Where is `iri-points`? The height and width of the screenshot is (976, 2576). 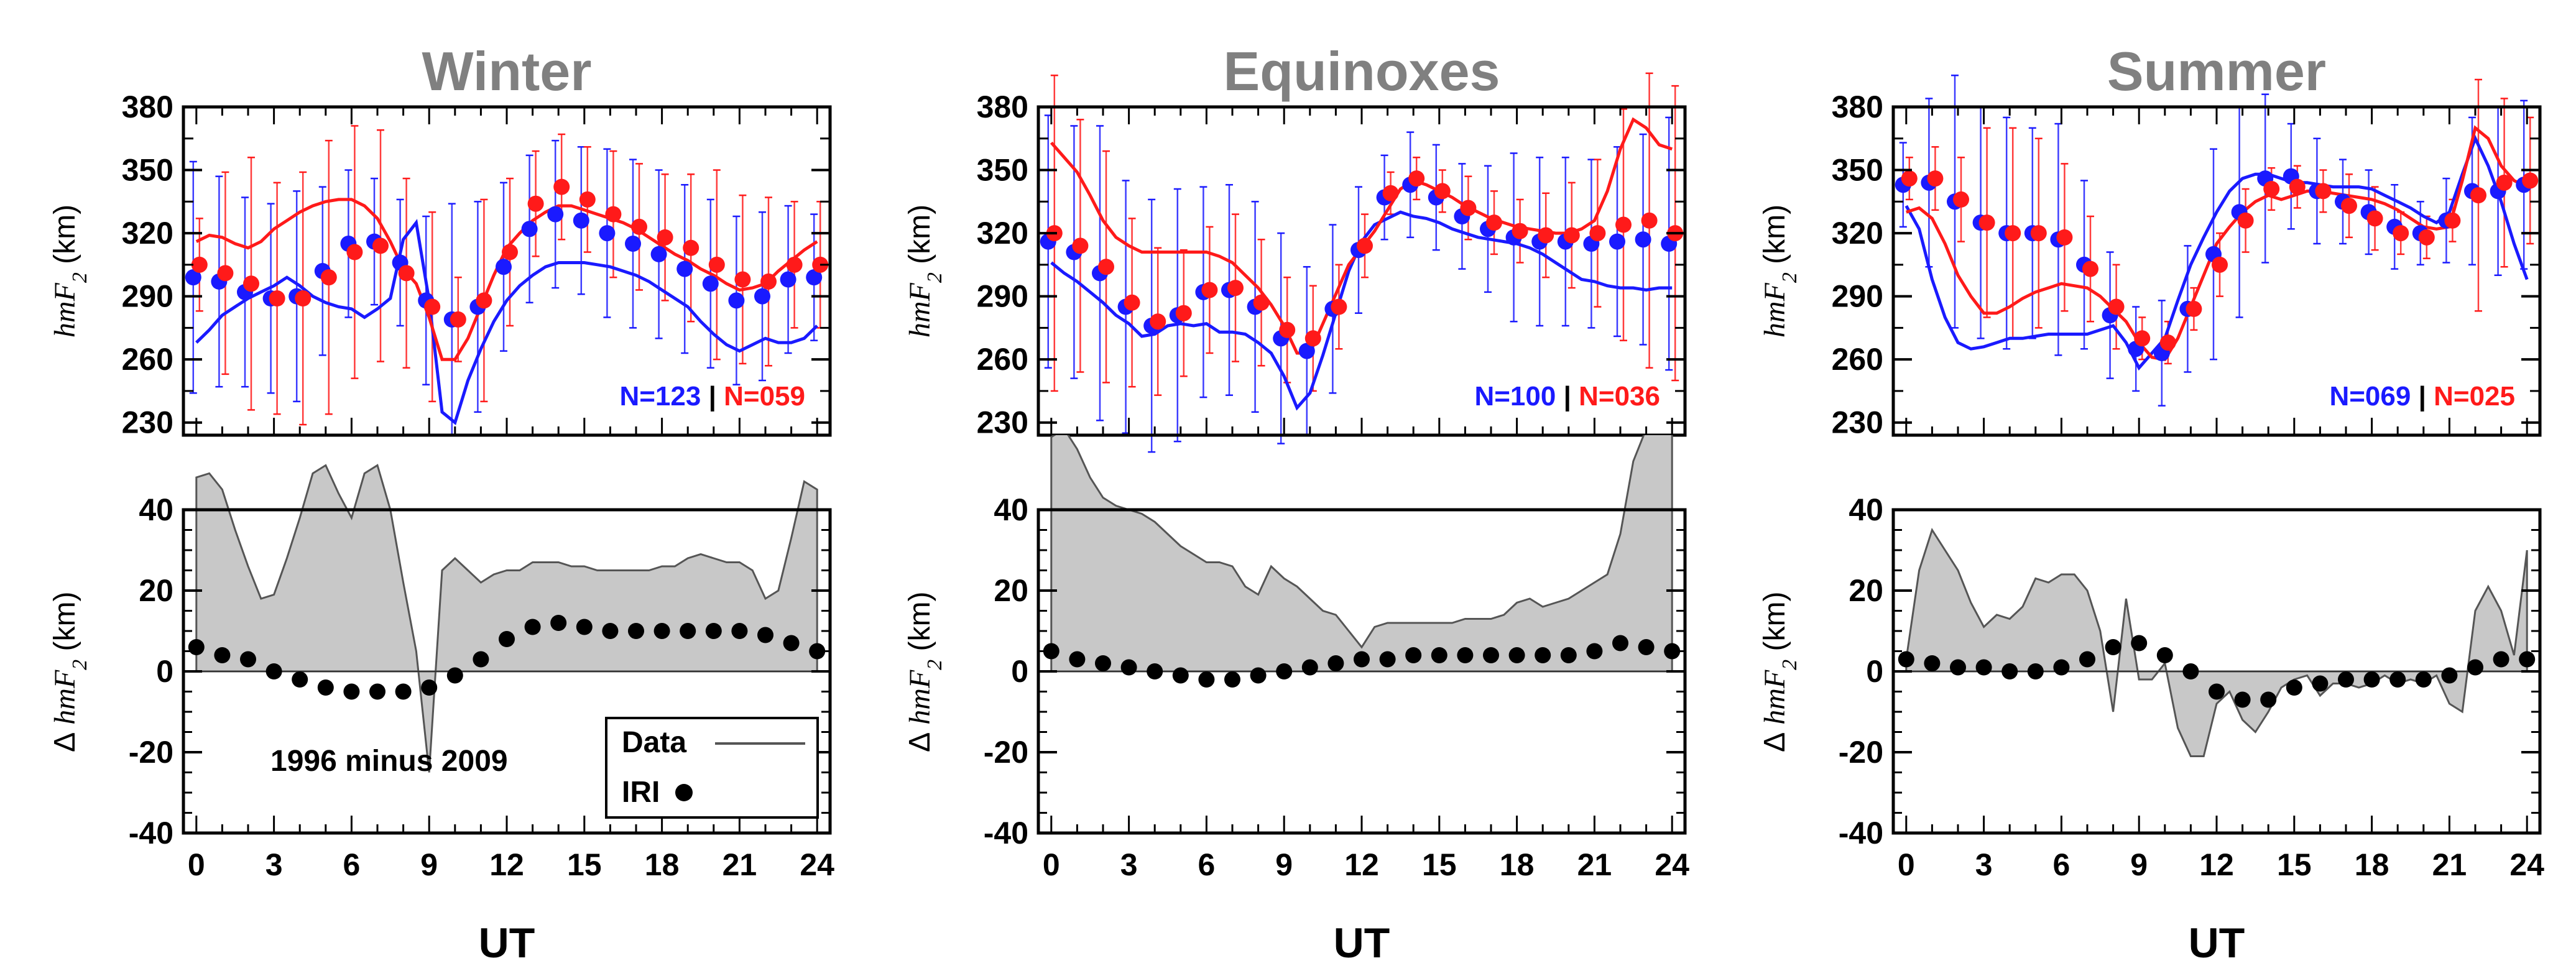 iri-points is located at coordinates (2217, 671).